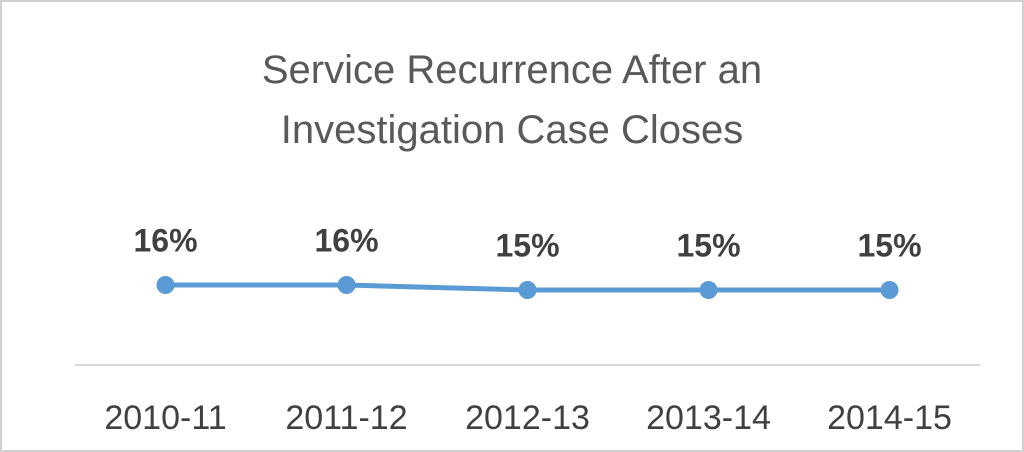  What do you see at coordinates (889, 418) in the screenshot?
I see `x-tick-label: 2014-15` at bounding box center [889, 418].